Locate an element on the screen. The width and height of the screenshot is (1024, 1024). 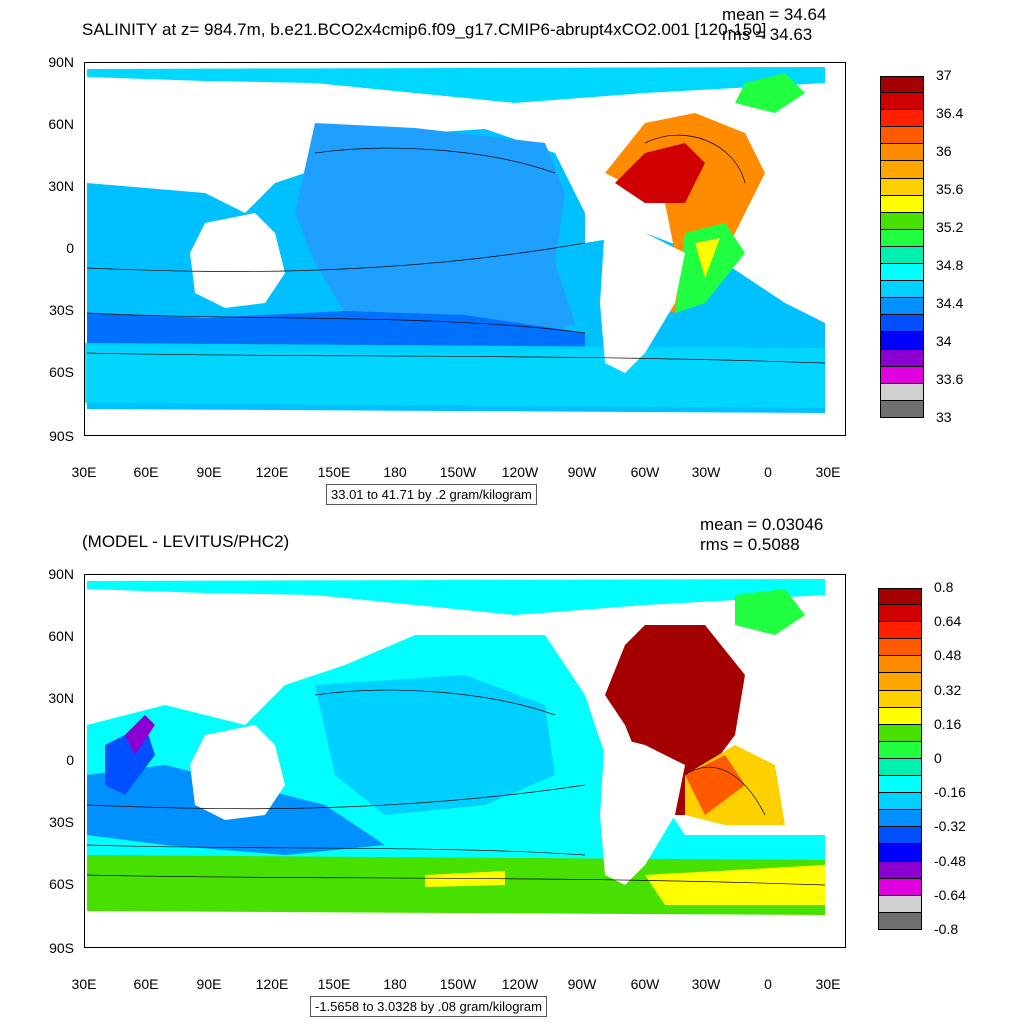
colorbar-label: 37 is located at coordinates (944, 75).